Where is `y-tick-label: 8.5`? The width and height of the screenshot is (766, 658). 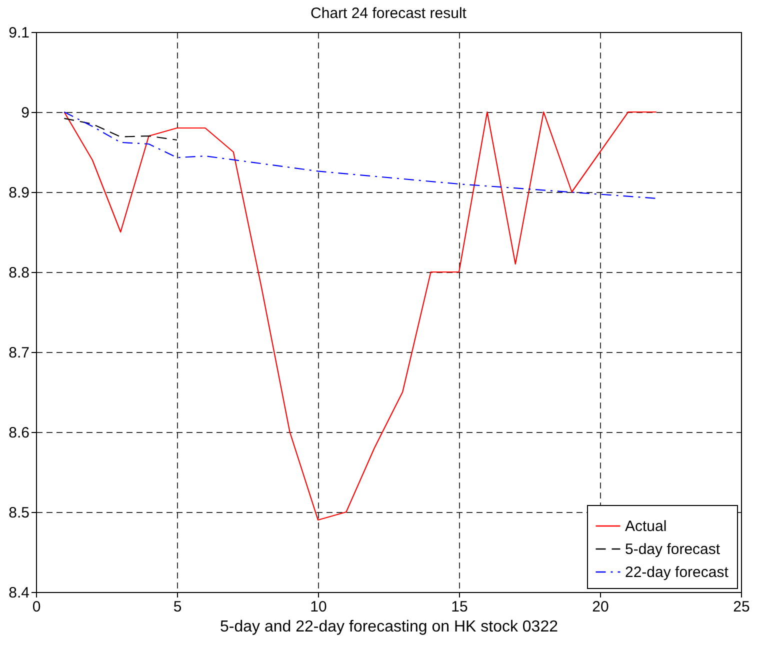
y-tick-label: 8.5 is located at coordinates (19, 513).